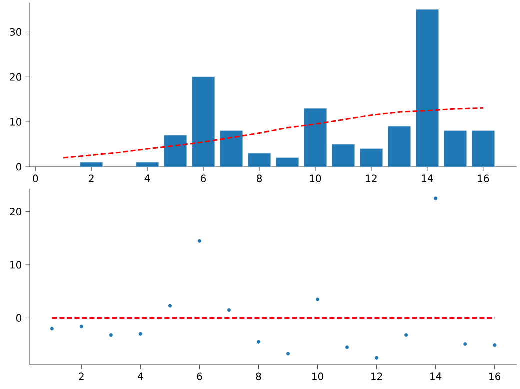  I want to click on y-tick-label: 30, so click(16, 32).